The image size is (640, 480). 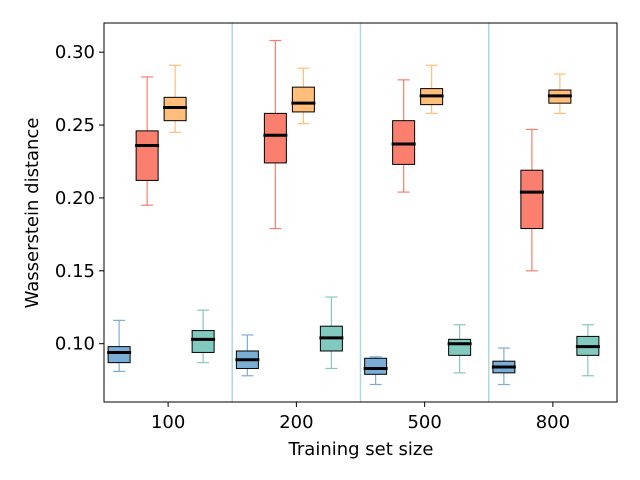 What do you see at coordinates (32, 213) in the screenshot?
I see `y-axis-label: Wasserstein distance` at bounding box center [32, 213].